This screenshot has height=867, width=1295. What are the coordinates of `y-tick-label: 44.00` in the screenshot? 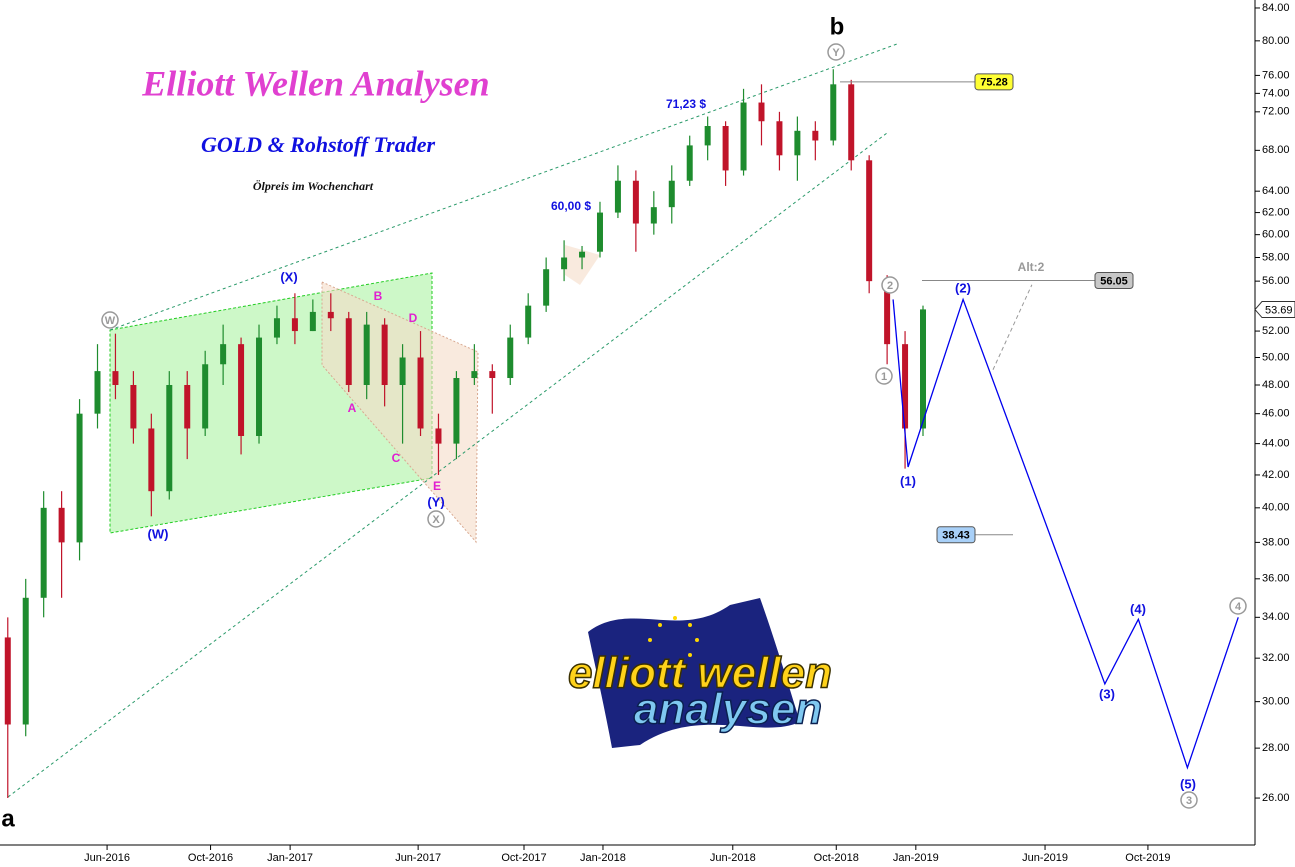 It's located at (1276, 444).